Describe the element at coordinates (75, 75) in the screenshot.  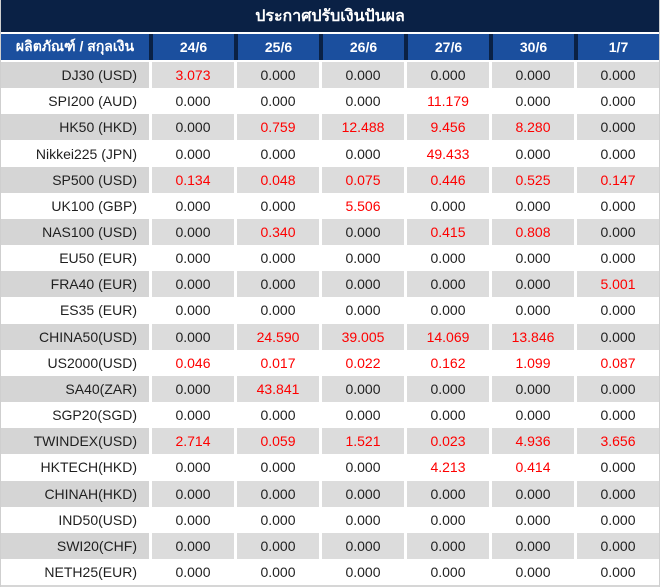
I see `instrument-name: DJ30 (USD)` at that location.